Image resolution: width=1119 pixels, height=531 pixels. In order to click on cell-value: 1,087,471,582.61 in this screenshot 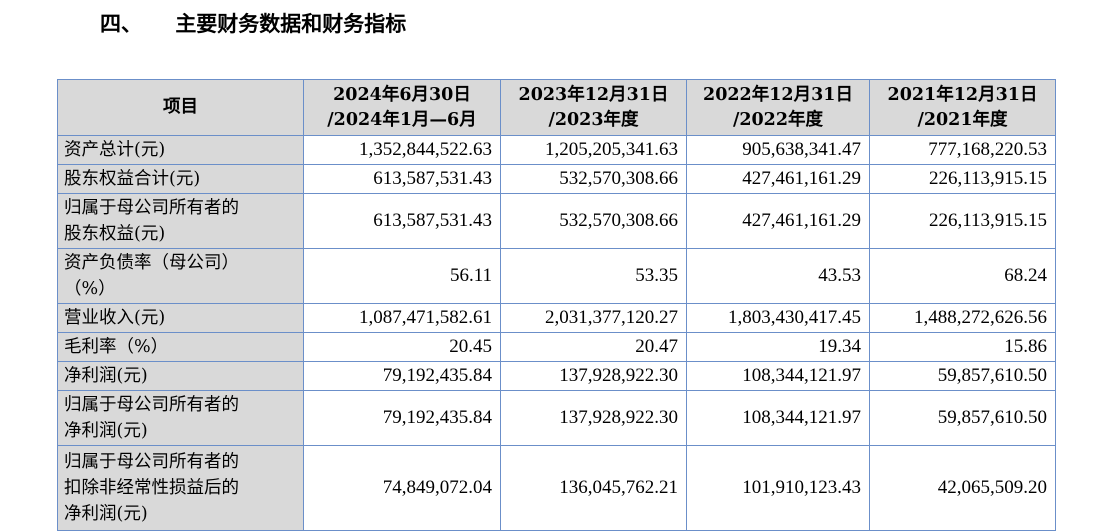, I will do `click(402, 318)`.